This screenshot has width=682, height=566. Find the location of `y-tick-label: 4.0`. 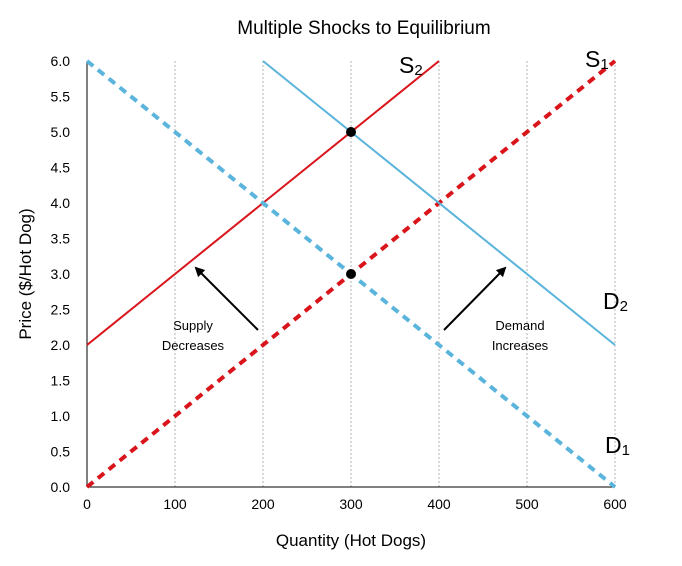

y-tick-label: 4.0 is located at coordinates (61, 203).